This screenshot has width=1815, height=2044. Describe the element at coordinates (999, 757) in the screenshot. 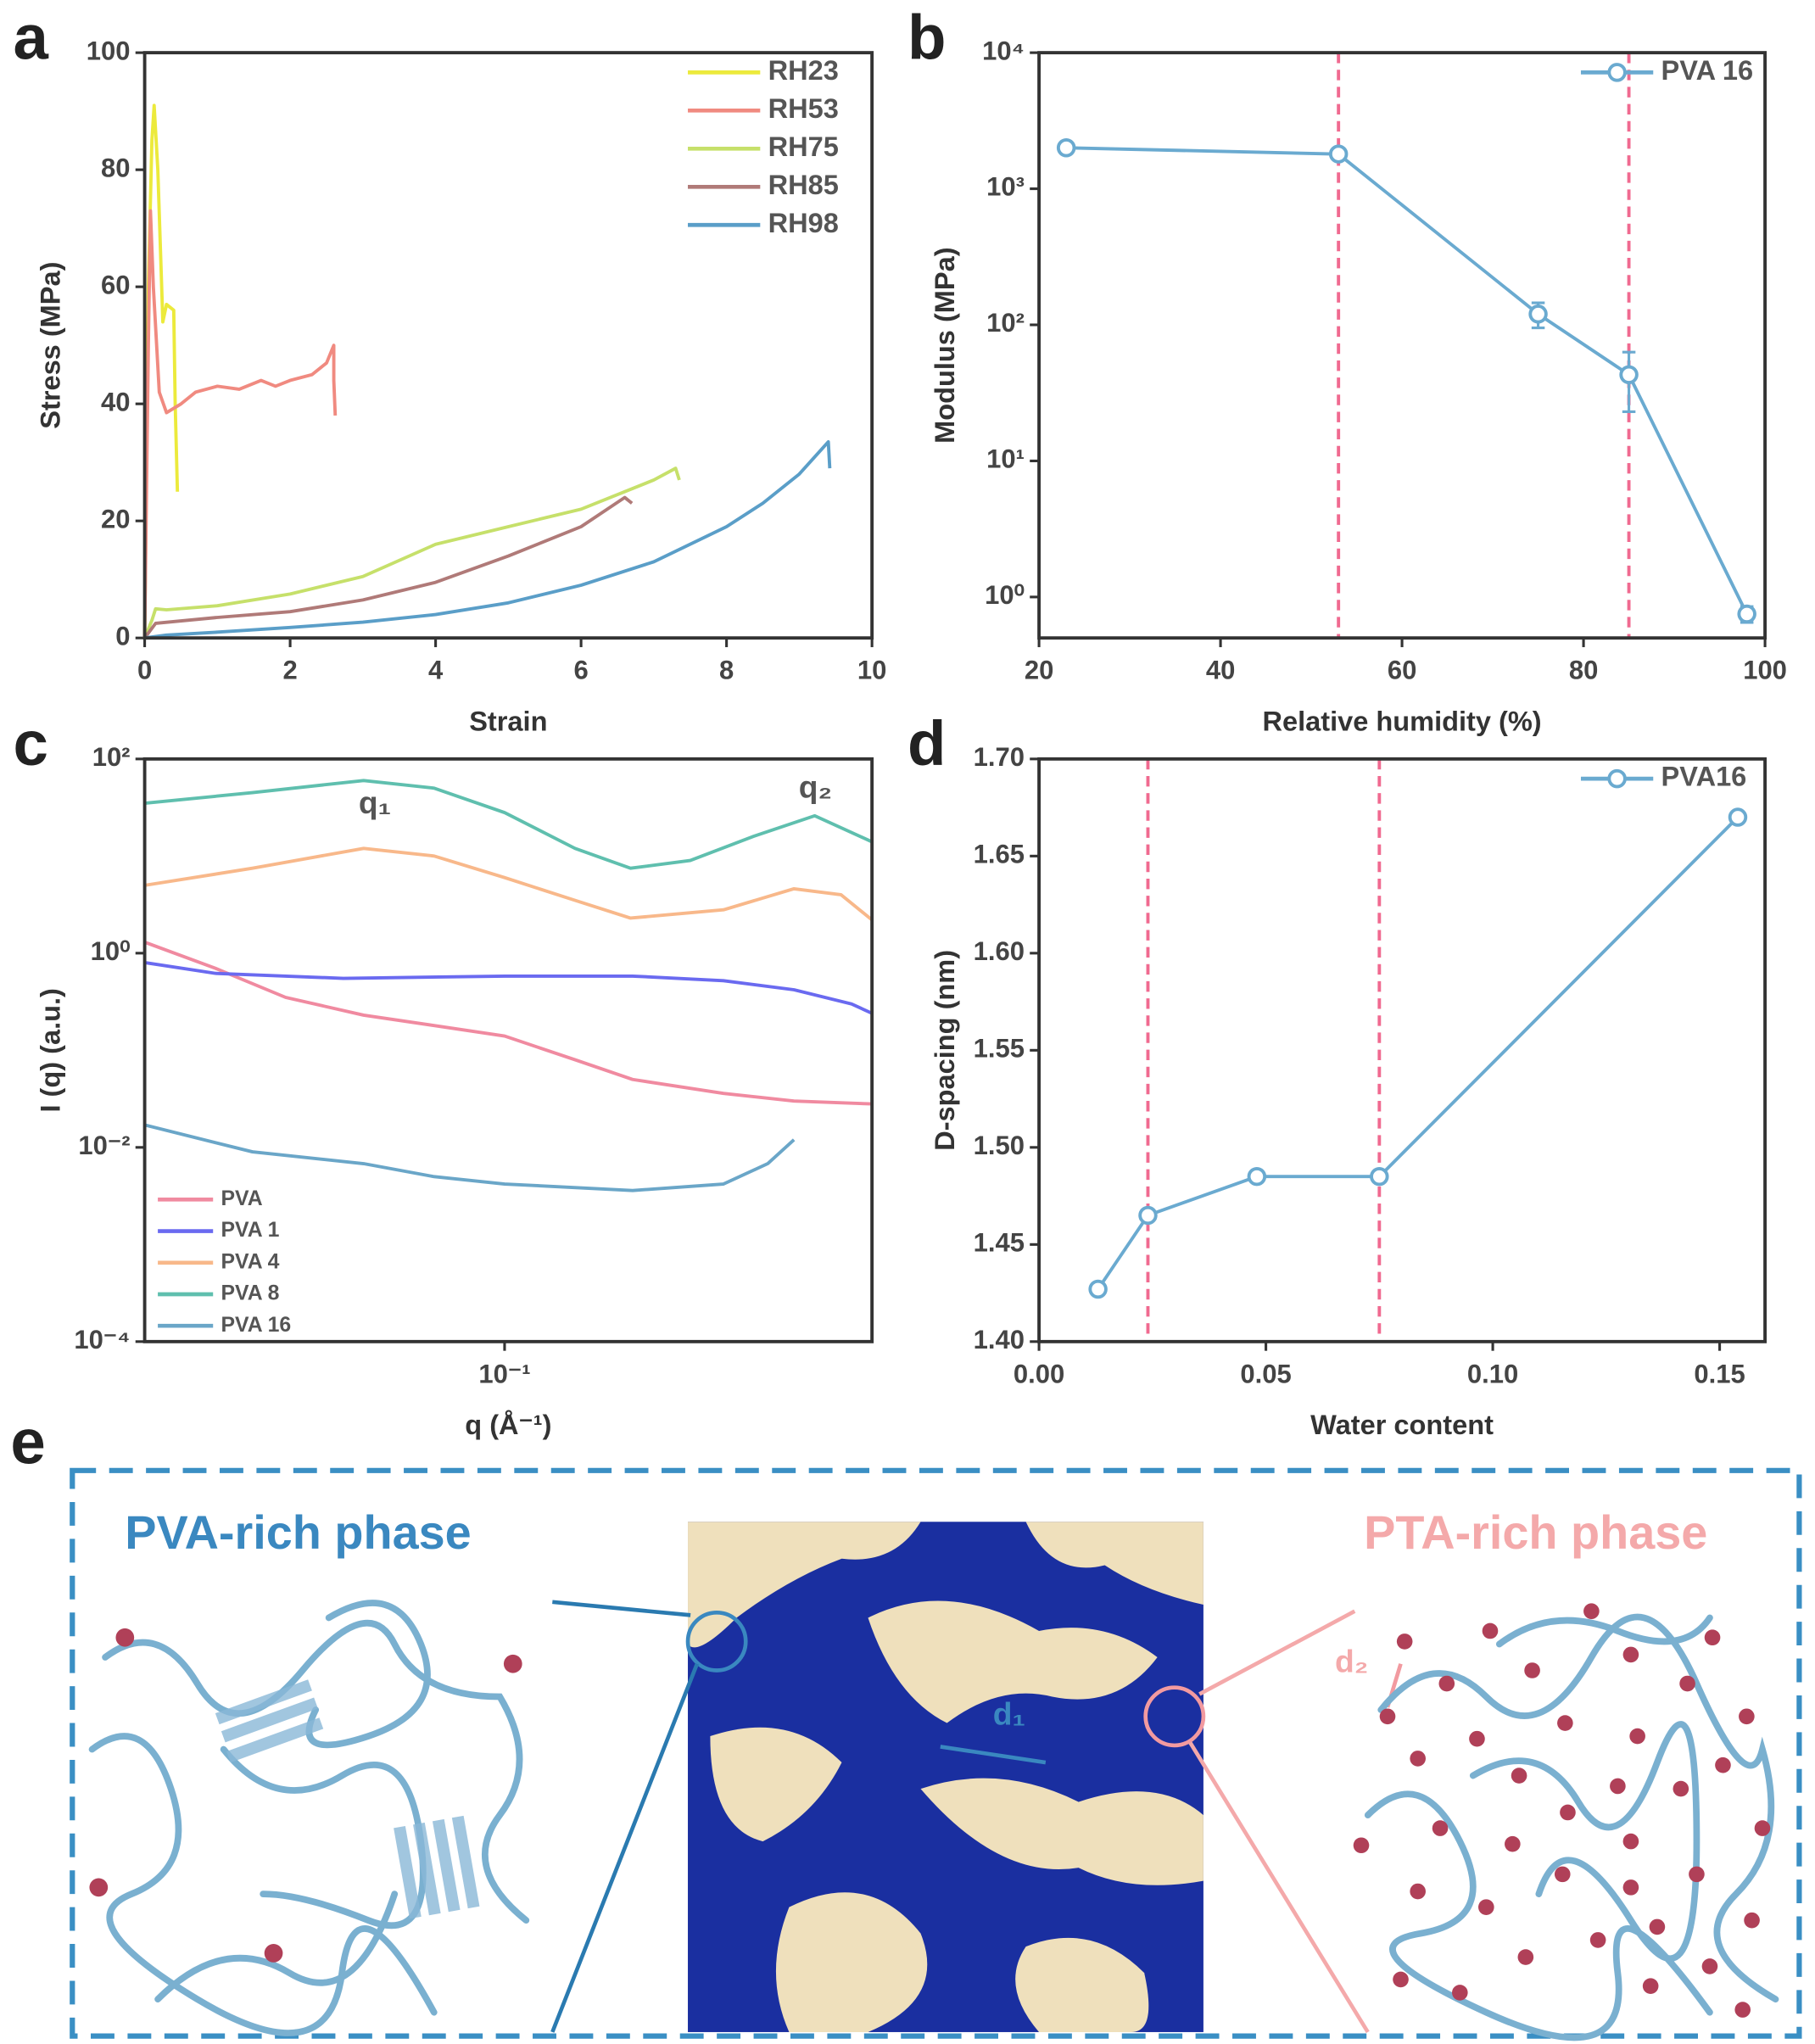

I see `y-tick-label: 1.70` at that location.